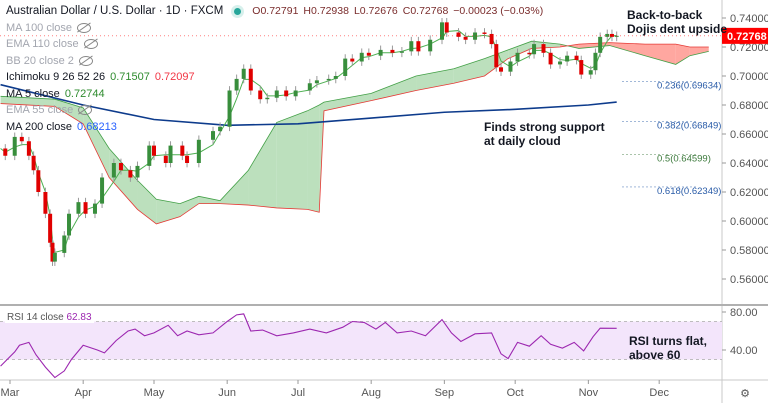  Describe the element at coordinates (749, 77) in the screenshot. I see `y-tick-label: 0.70000` at that location.